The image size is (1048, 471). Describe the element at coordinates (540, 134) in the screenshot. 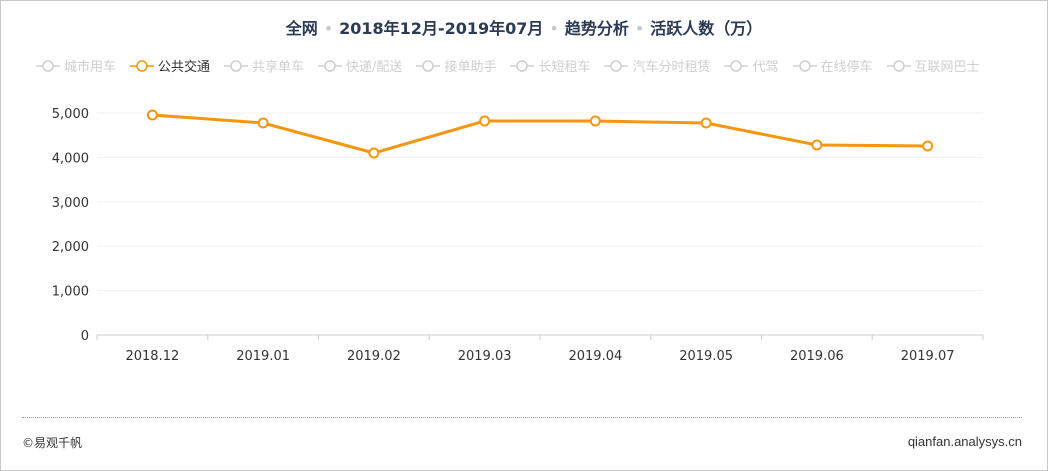

I see `series-line` at that location.